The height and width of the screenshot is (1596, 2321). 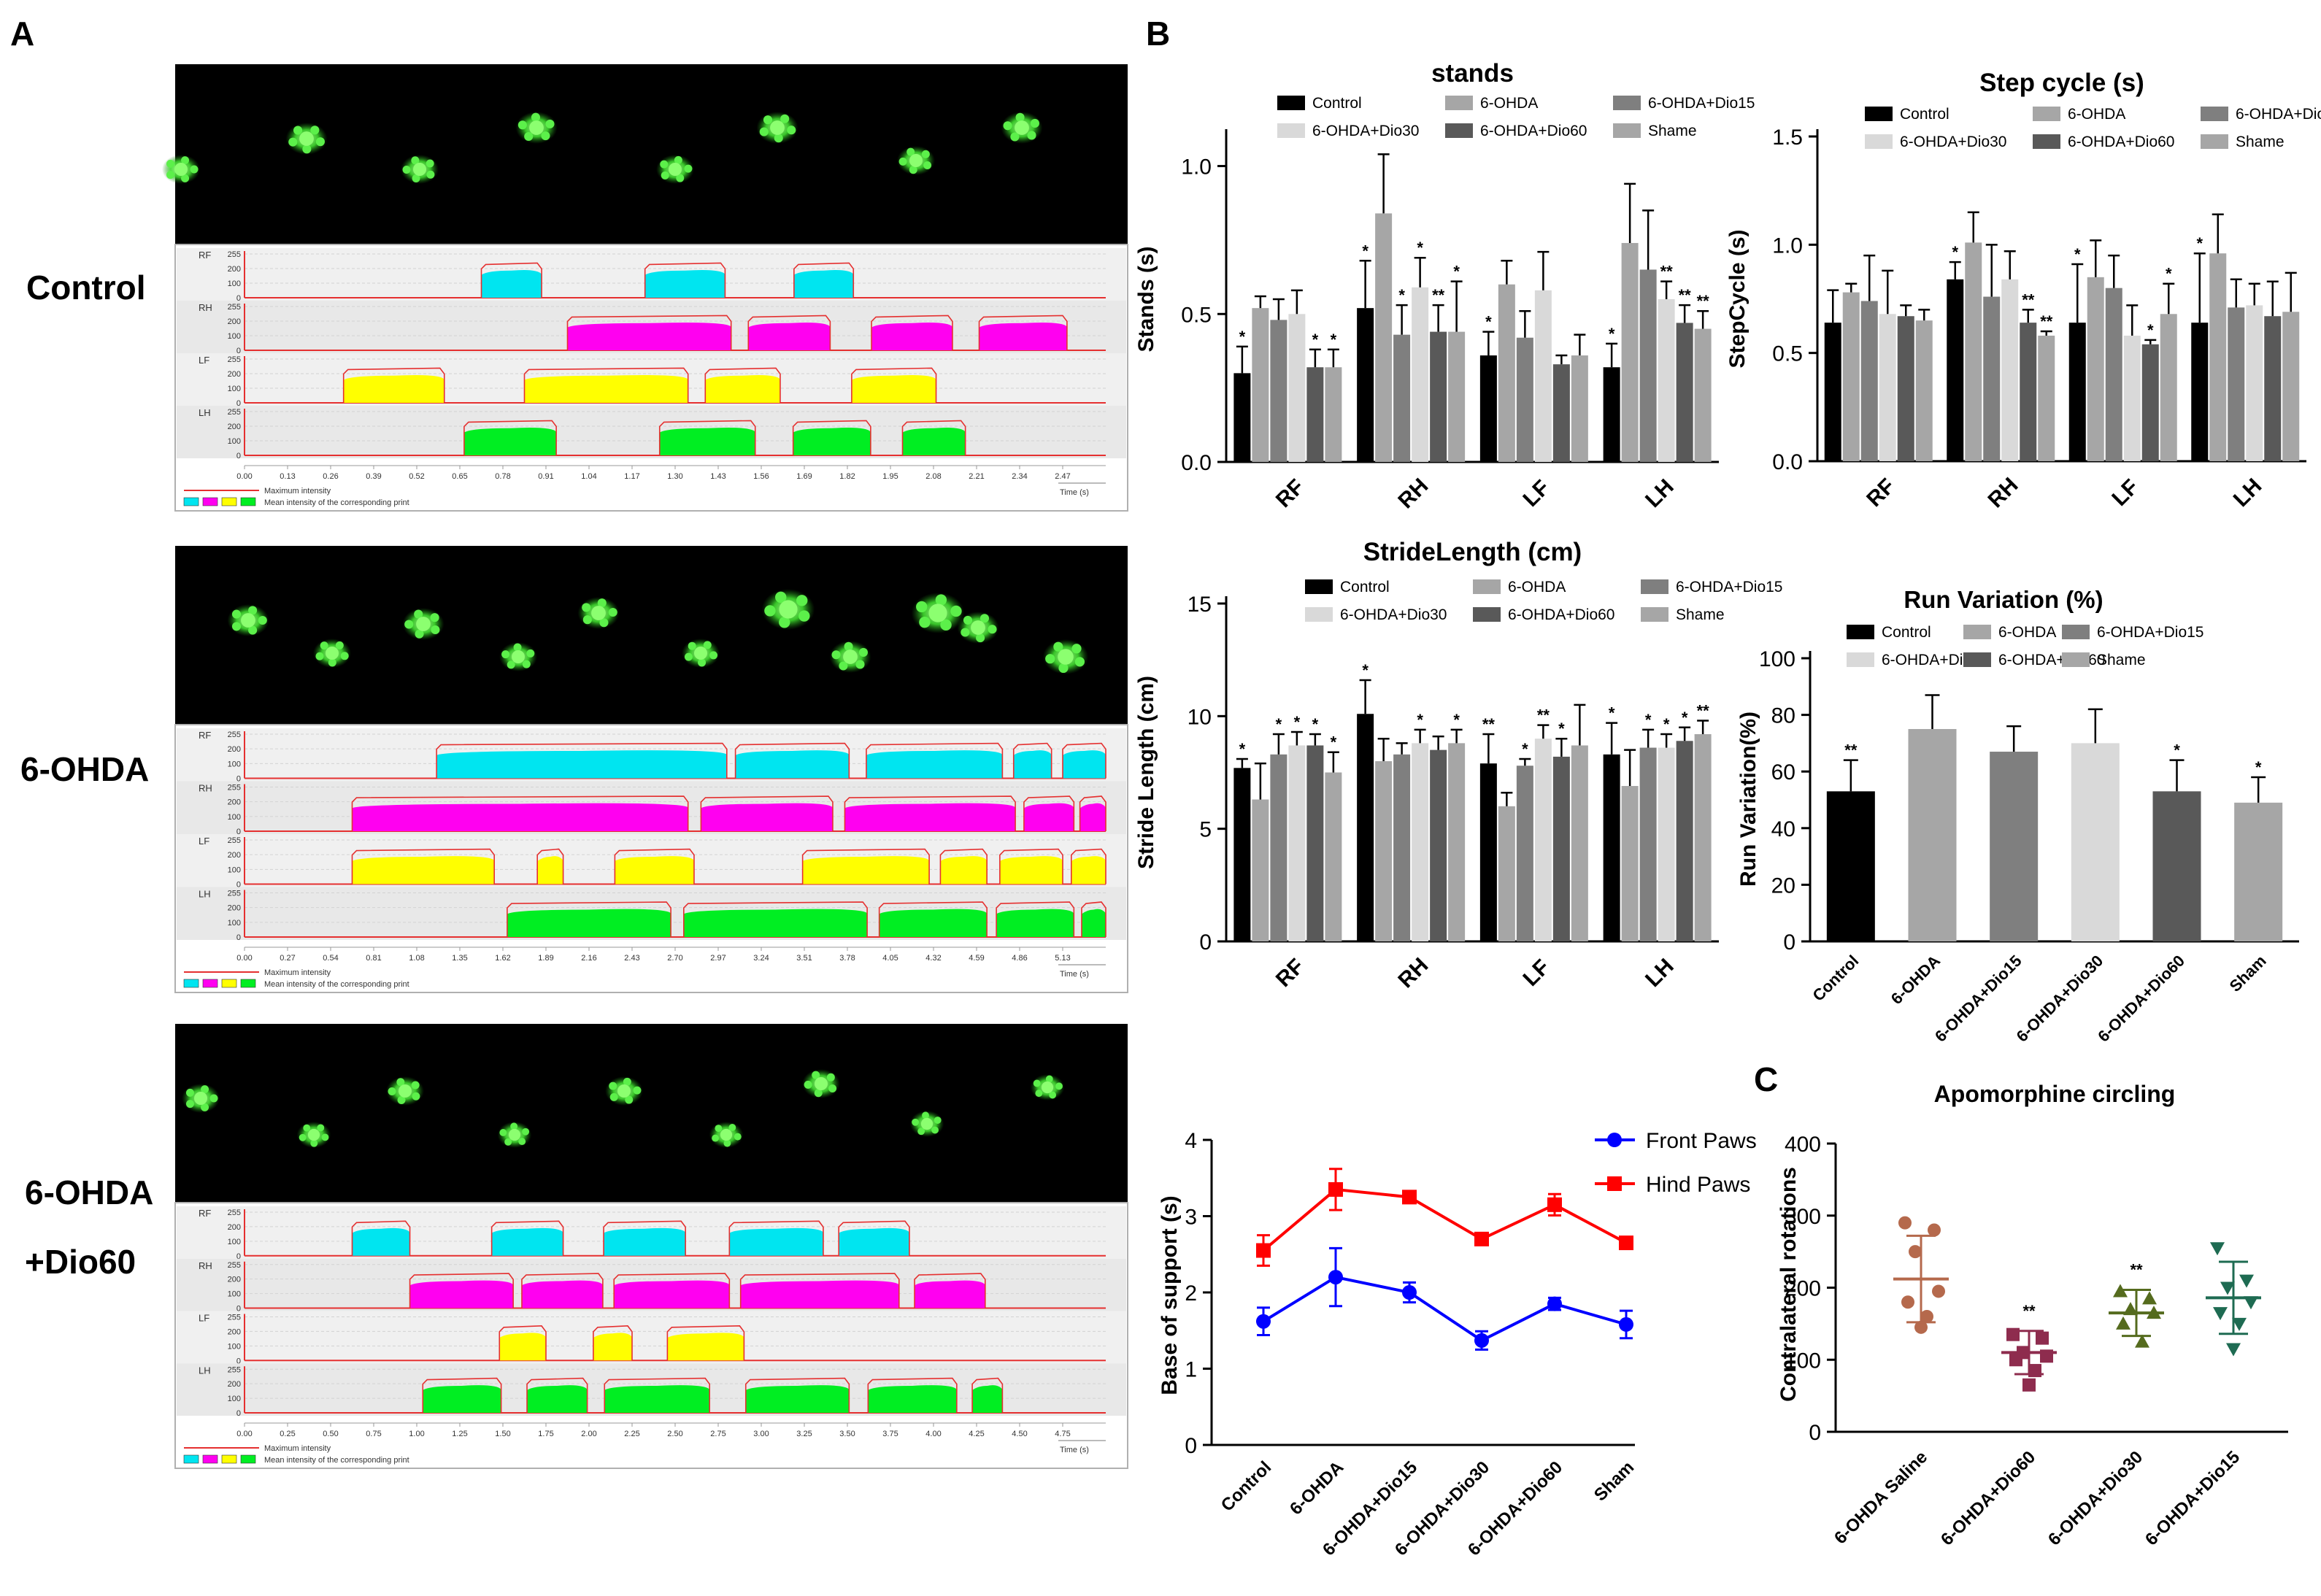 What do you see at coordinates (416, 1434) in the screenshot?
I see `time-tick-label: 1.00` at bounding box center [416, 1434].